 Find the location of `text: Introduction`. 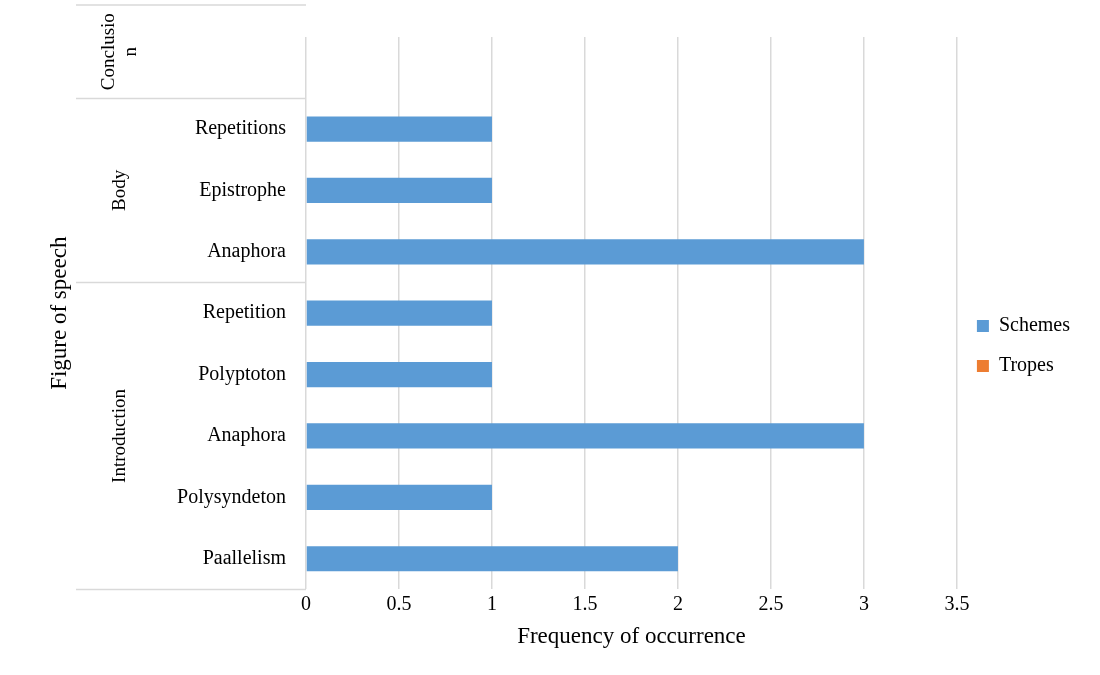

text: Introduction is located at coordinates (118, 435).